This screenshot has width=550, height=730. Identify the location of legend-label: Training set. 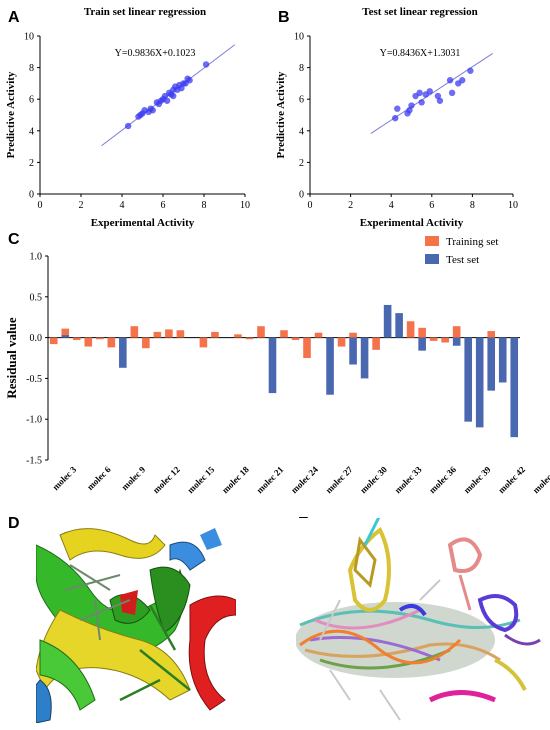
(472, 242).